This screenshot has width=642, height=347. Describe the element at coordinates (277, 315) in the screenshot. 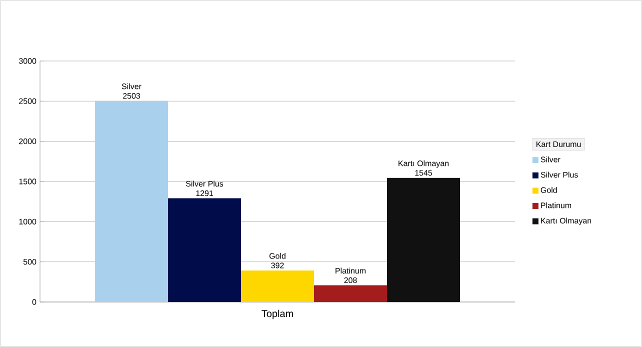

I see `x-tick-label: Toplam` at that location.